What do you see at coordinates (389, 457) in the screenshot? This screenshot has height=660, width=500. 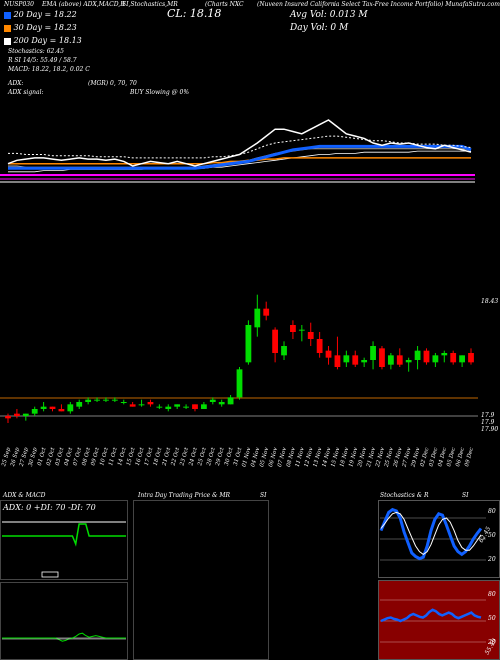 I see `date-tick-label: 25 Nov` at bounding box center [389, 457].